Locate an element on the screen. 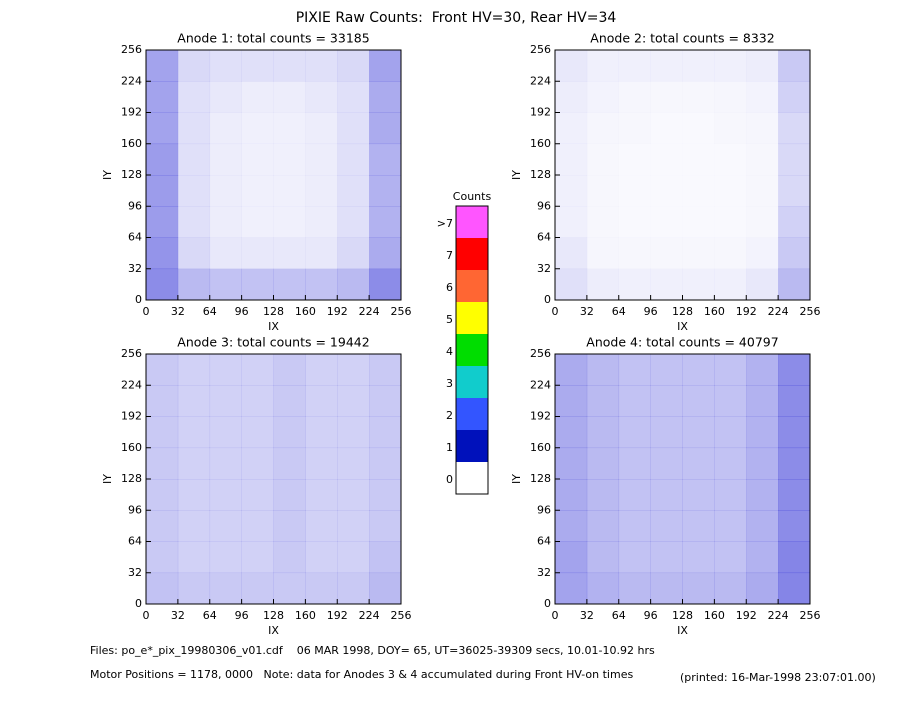 The width and height of the screenshot is (913, 705). x-tick-label: 224 is located at coordinates (369, 311).